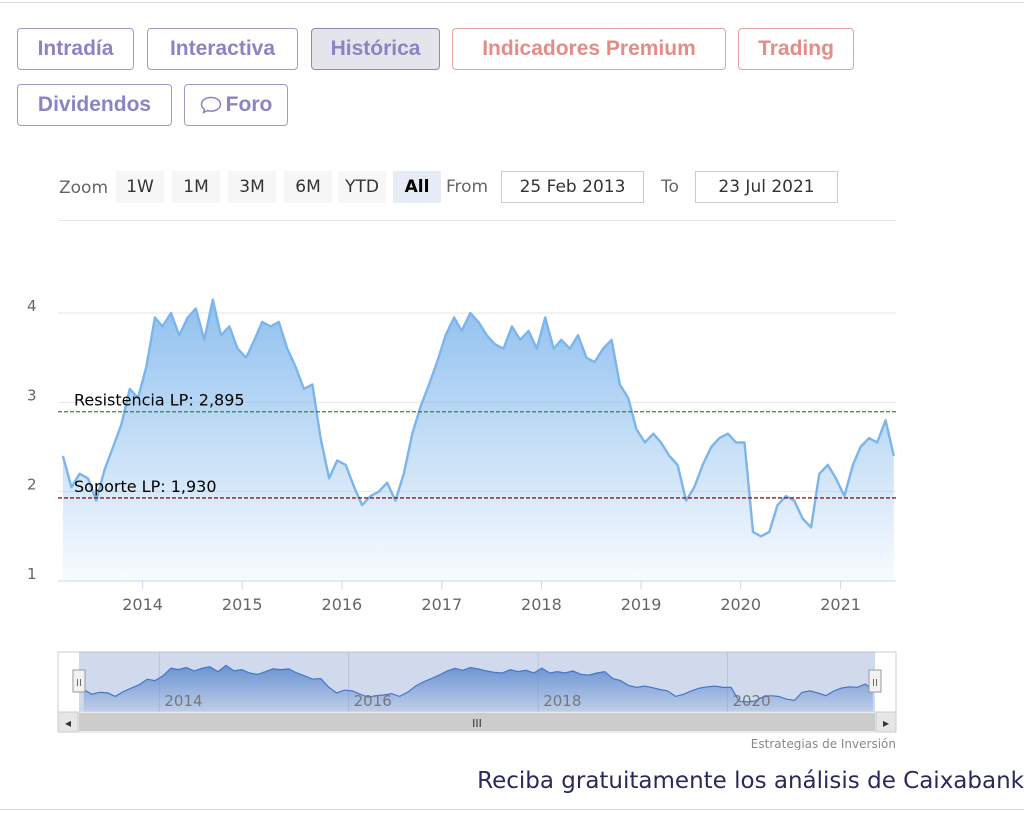  Describe the element at coordinates (670, 187) in the screenshot. I see `to-label: To` at that location.